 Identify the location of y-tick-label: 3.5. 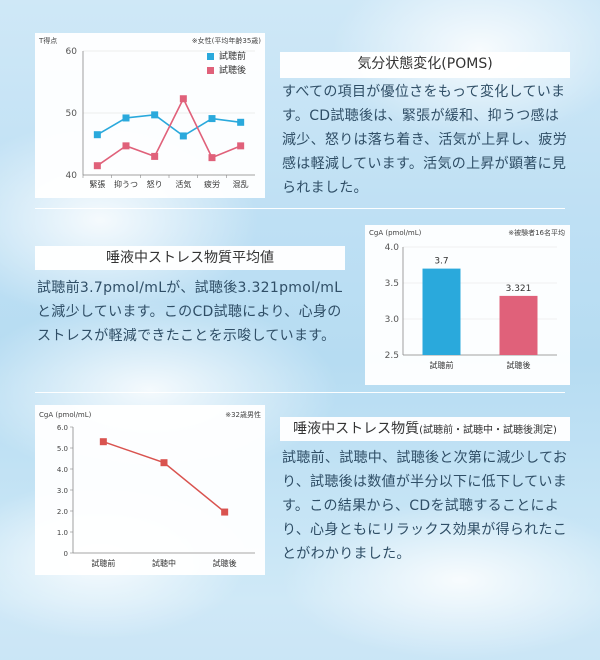
(392, 284).